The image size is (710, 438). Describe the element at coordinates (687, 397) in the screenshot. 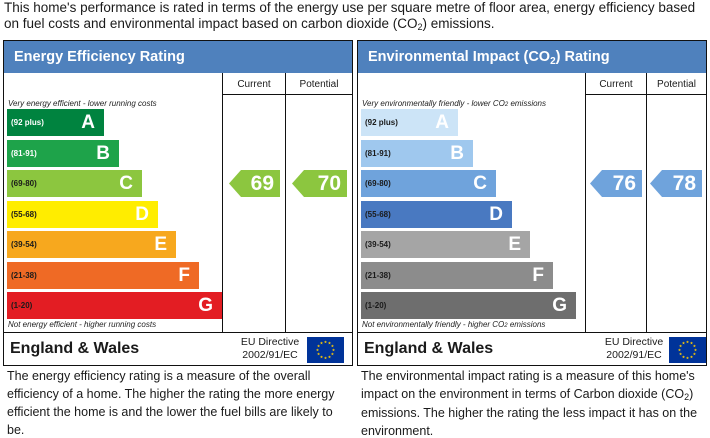

I see `env-desc-subscript: 2` at that location.